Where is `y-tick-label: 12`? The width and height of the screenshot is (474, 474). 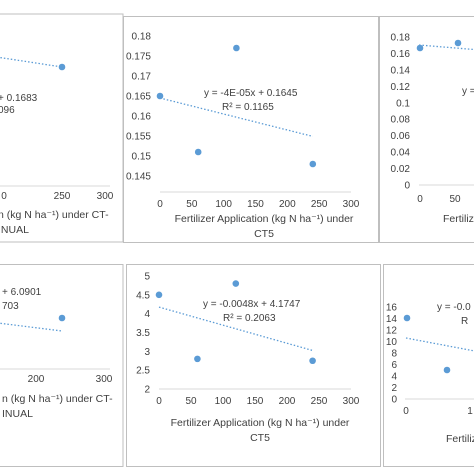 y-tick-label: 12 is located at coordinates (392, 331).